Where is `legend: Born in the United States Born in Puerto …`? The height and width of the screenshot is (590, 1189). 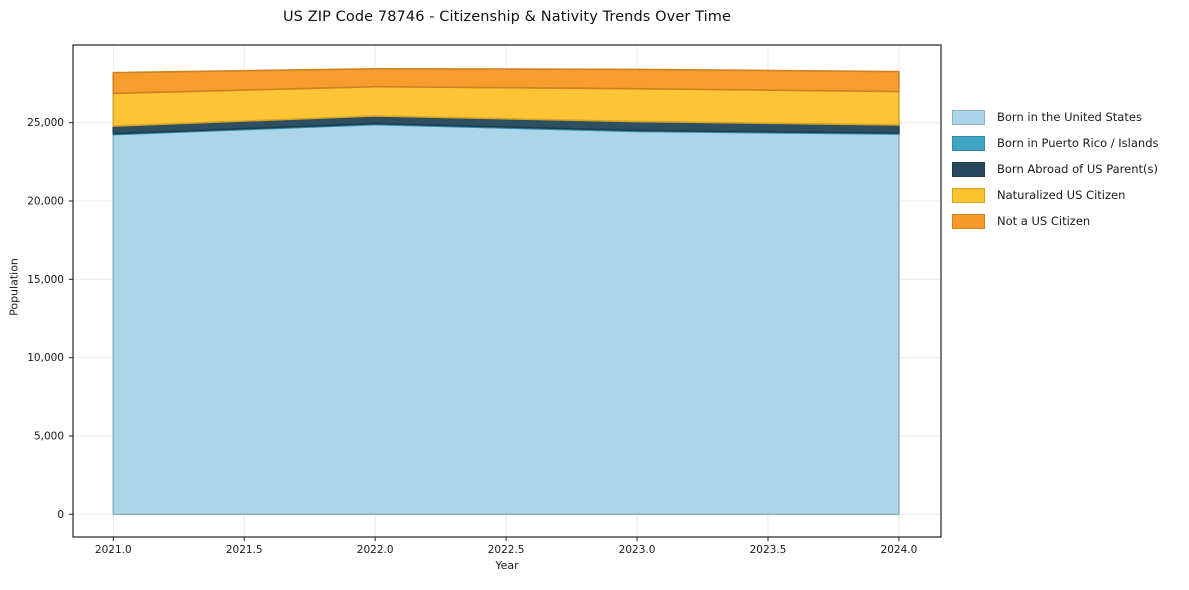
legend: Born in the United States Born in Puerto … is located at coordinates (1055, 169).